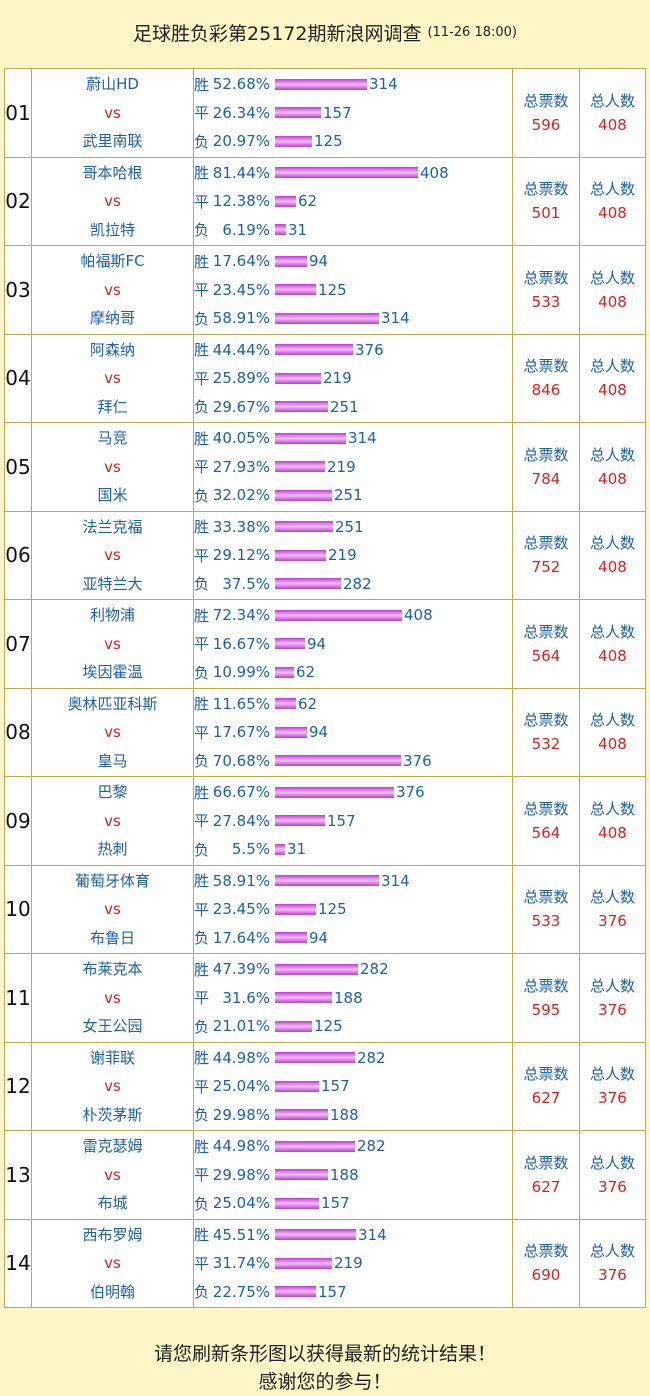 The height and width of the screenshot is (1396, 650). I want to click on total-votes-cell: 总票数 533, so click(546, 290).